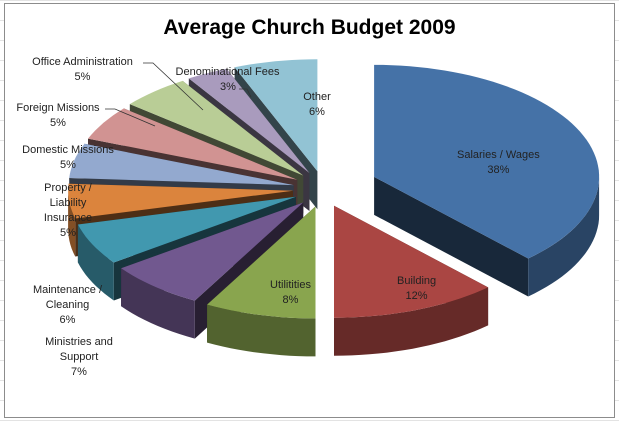 This screenshot has width=619, height=421. What do you see at coordinates (417, 288) in the screenshot?
I see `label-building: Building 12%` at bounding box center [417, 288].